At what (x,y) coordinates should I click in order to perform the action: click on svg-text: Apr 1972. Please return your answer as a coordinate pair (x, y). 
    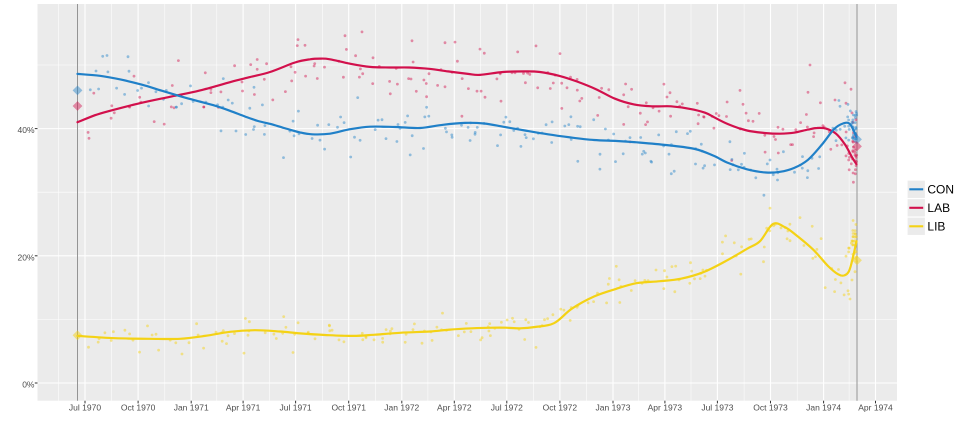
    Looking at the image, I should click on (454, 408).